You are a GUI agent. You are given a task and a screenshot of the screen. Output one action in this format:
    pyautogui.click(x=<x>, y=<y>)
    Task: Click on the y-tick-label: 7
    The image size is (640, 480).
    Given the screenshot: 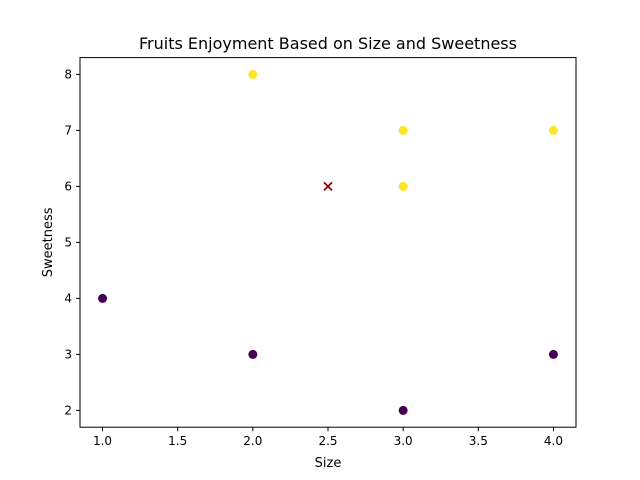 What is the action you would take?
    pyautogui.click(x=68, y=130)
    